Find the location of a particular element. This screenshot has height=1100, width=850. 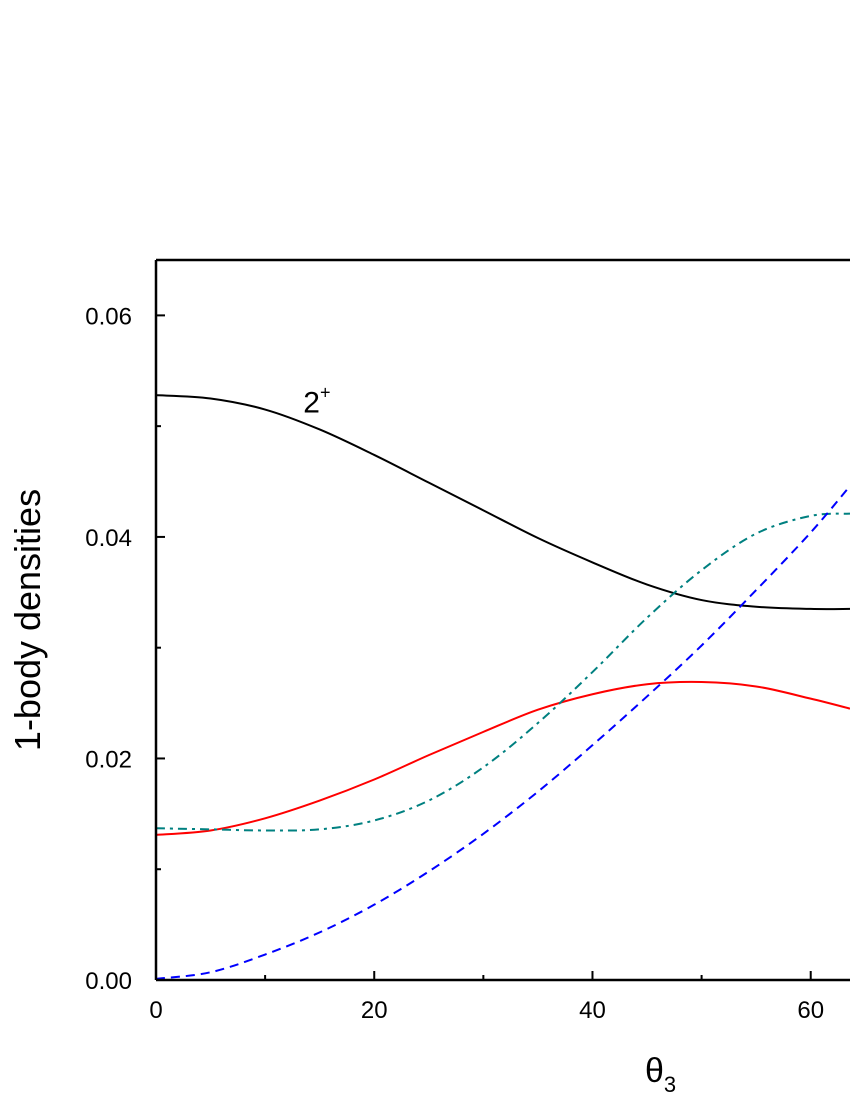

y-tick-label: 0.02 is located at coordinates (108, 759).